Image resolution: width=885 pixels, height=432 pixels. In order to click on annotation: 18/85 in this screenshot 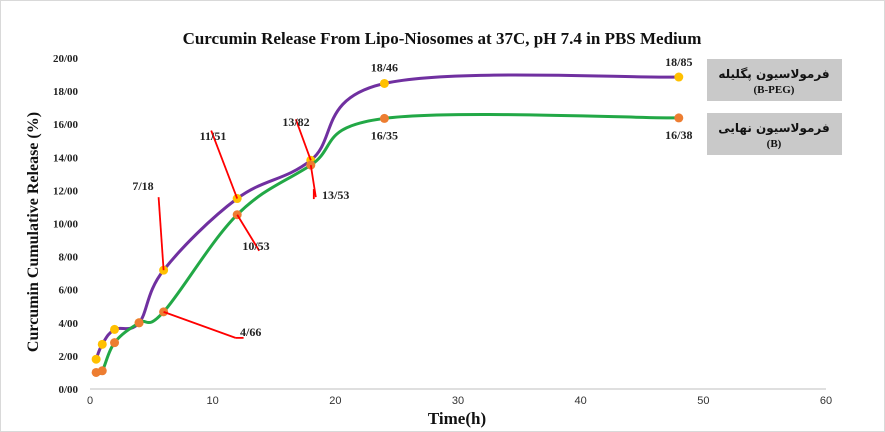, I will do `click(678, 62)`.